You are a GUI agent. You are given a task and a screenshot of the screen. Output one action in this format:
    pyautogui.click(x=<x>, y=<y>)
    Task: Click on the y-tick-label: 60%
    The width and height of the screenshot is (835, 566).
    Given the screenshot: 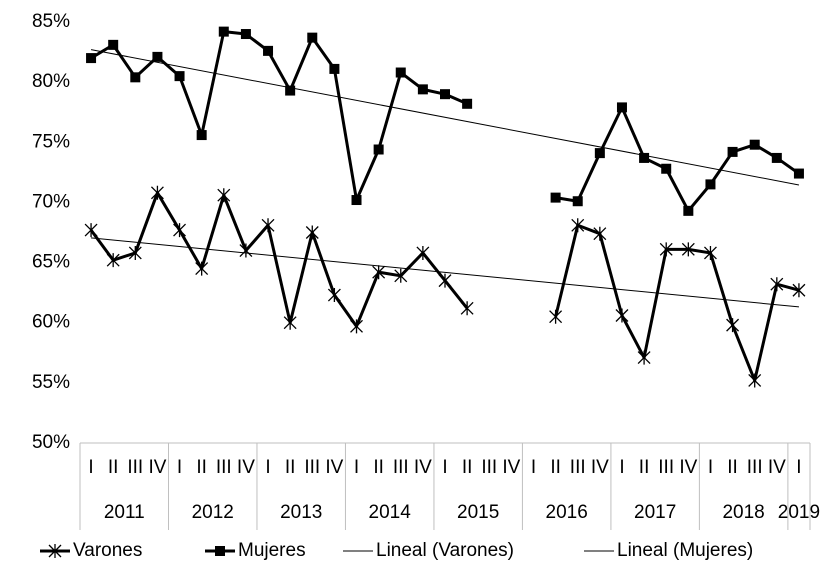 What is the action you would take?
    pyautogui.click(x=51, y=322)
    